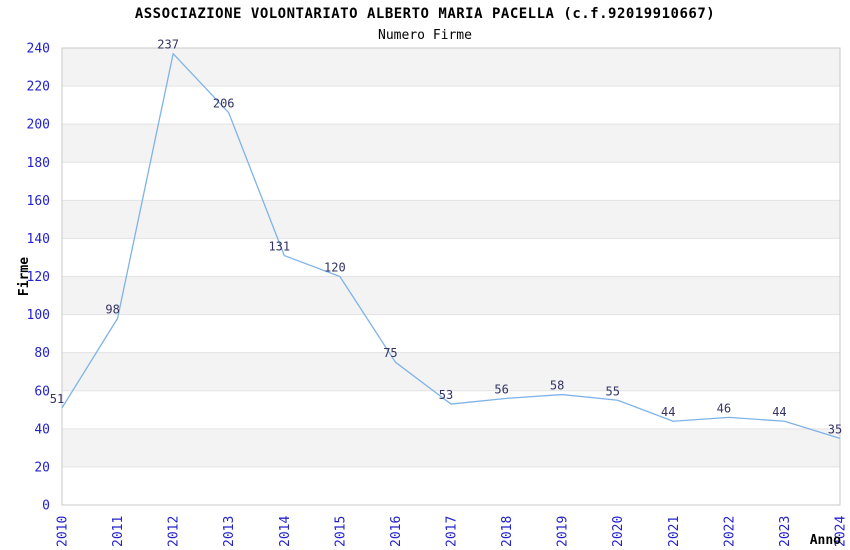  Describe the element at coordinates (396, 531) in the screenshot. I see `x-tick-label: 2016` at that location.